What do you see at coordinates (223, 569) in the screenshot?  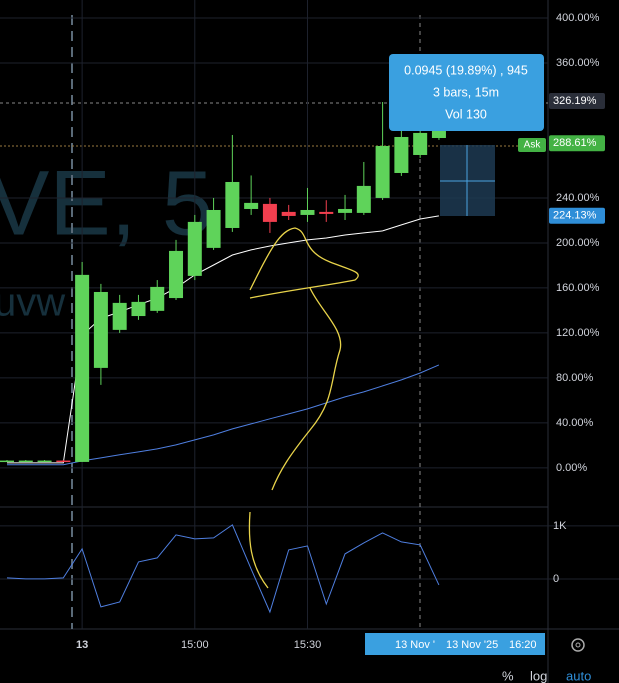 I see `indicator-line` at bounding box center [223, 569].